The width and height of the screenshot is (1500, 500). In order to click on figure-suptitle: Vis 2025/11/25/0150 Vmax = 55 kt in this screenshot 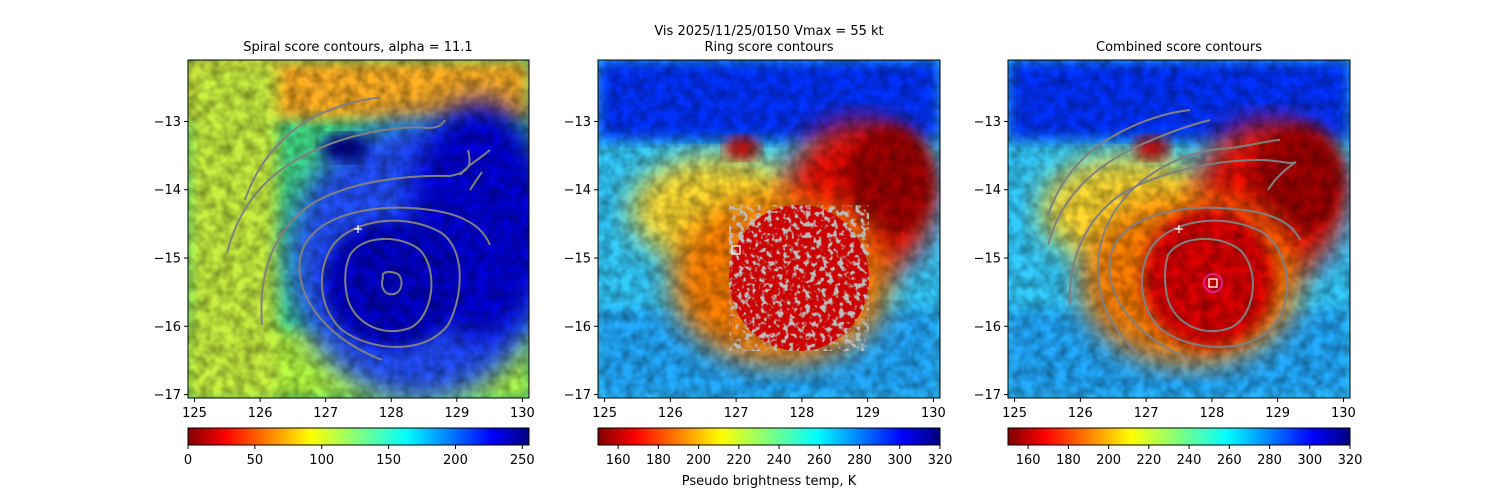, I will do `click(768, 31)`.